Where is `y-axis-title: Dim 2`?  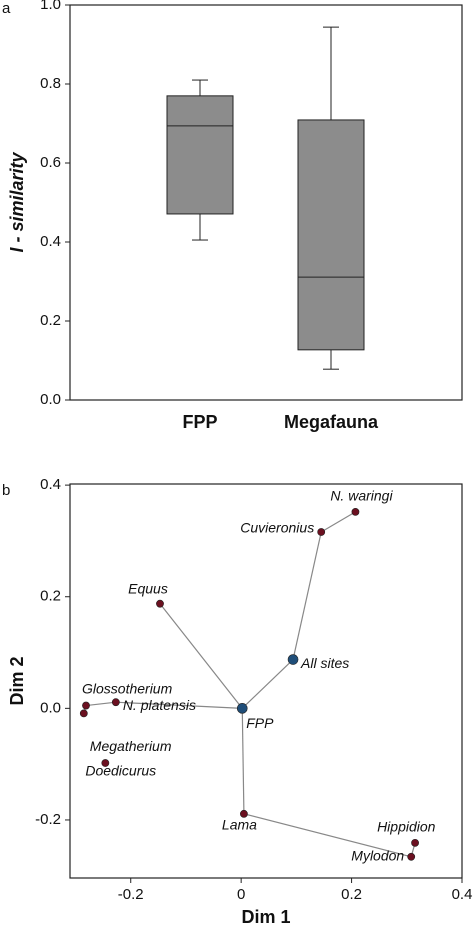 y-axis-title: Dim 2 is located at coordinates (17, 680).